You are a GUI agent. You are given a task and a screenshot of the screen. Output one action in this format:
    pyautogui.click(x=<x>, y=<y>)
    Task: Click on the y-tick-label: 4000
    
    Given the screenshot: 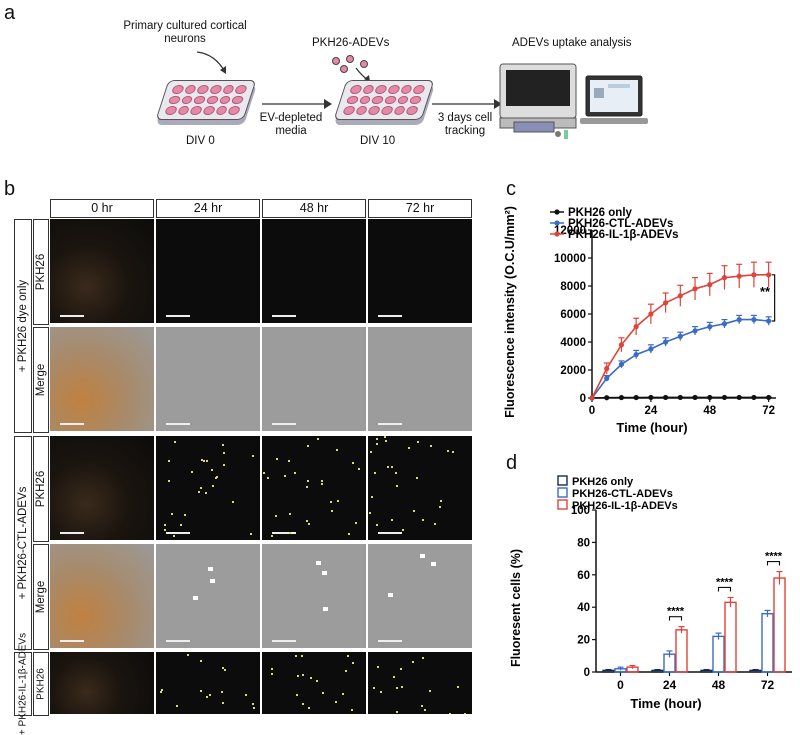 What is the action you would take?
    pyautogui.click(x=573, y=343)
    